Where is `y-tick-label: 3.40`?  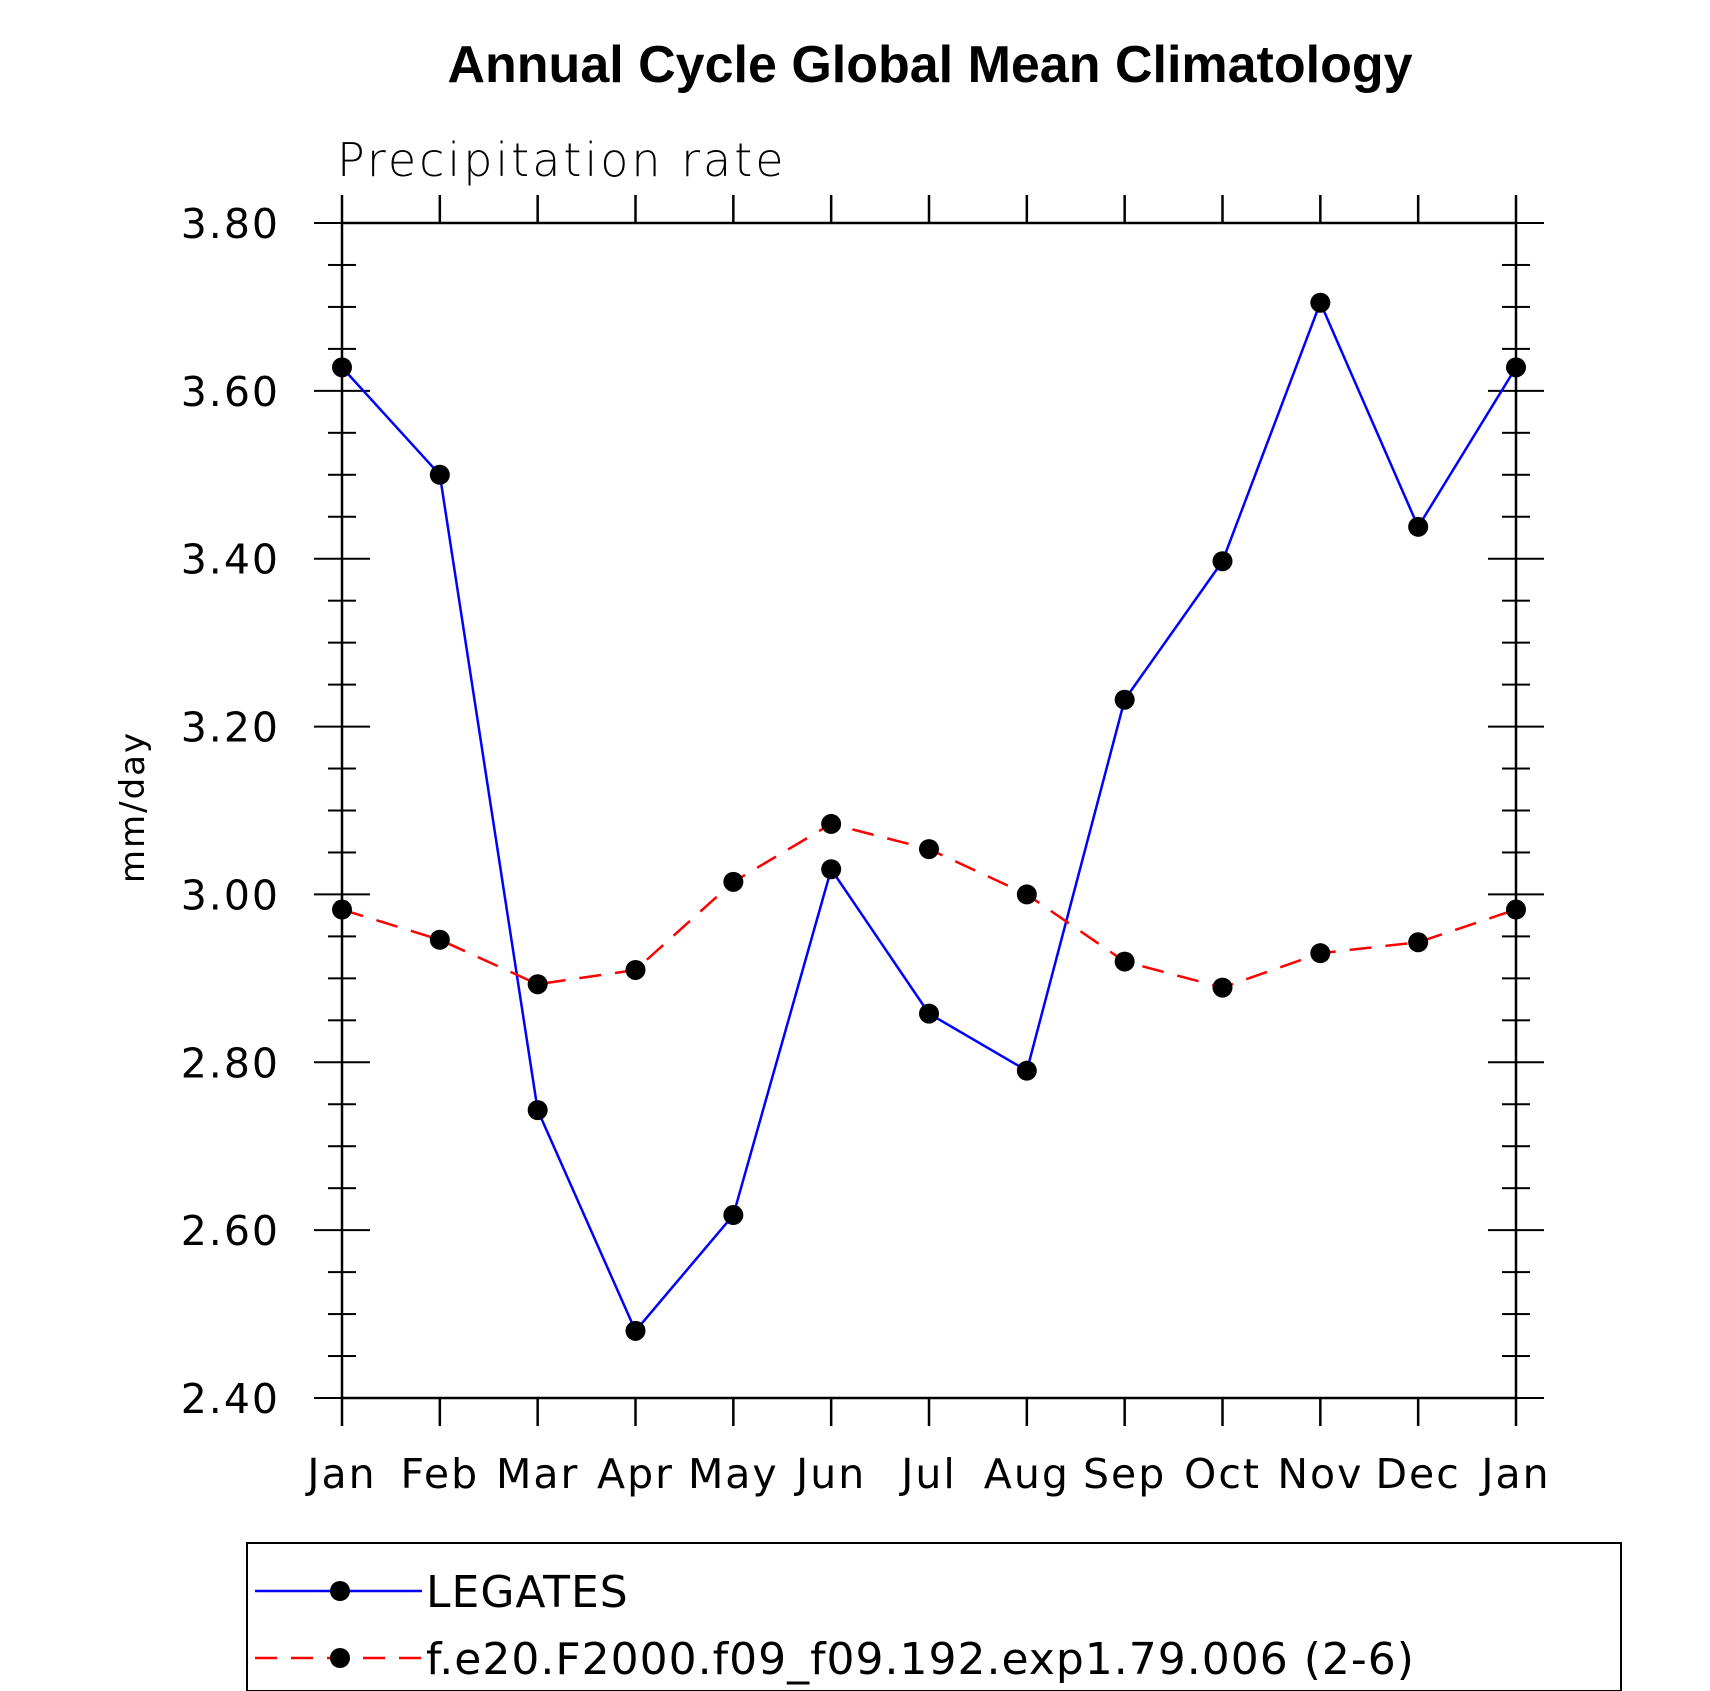
y-tick-label: 3.40 is located at coordinates (230, 560).